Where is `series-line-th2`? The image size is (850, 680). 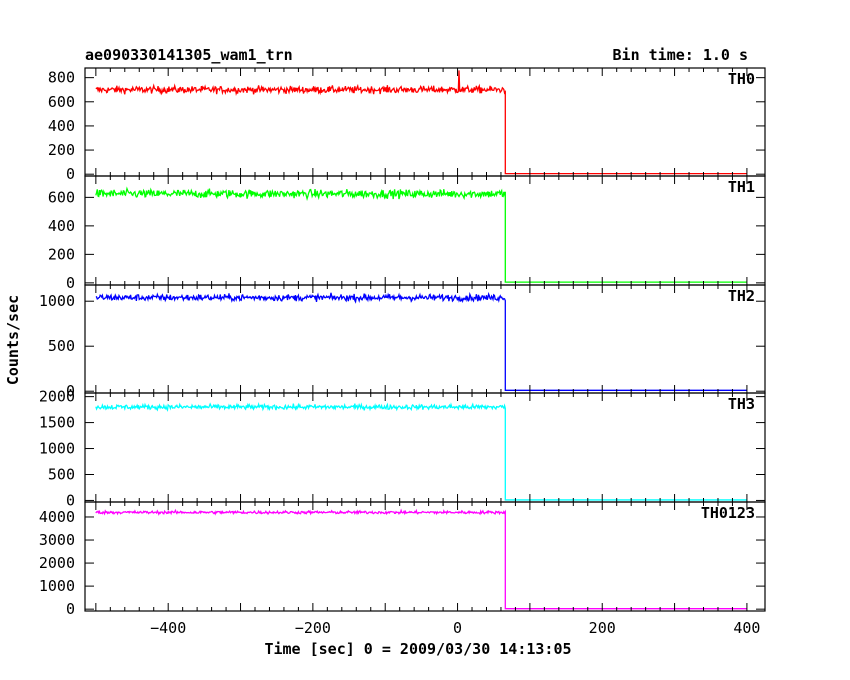
series-line-th2 is located at coordinates (421, 341).